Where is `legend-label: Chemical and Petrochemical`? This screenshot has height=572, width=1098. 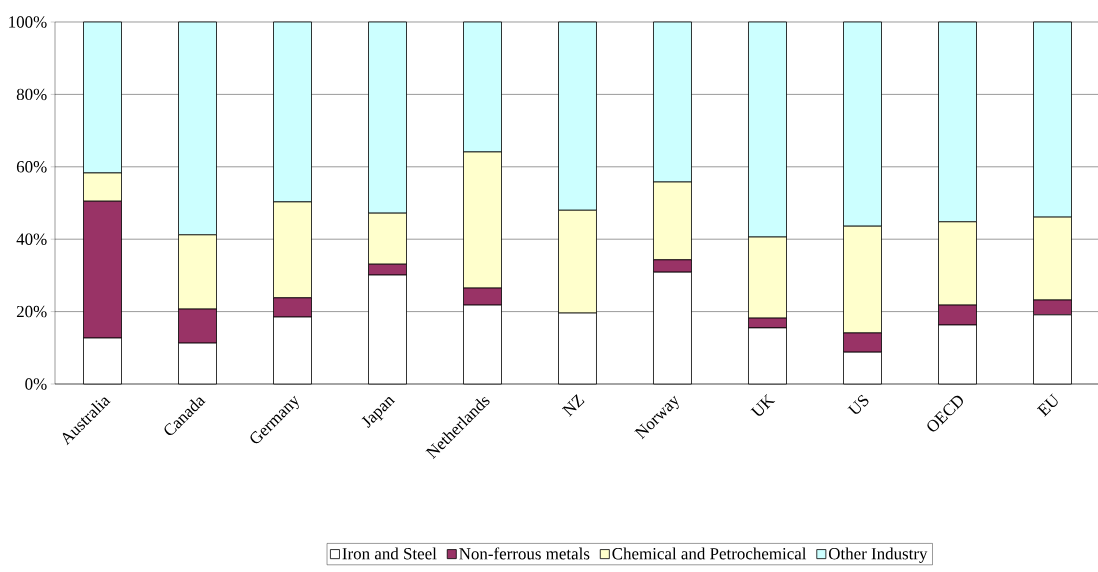 legend-label: Chemical and Petrochemical is located at coordinates (709, 553).